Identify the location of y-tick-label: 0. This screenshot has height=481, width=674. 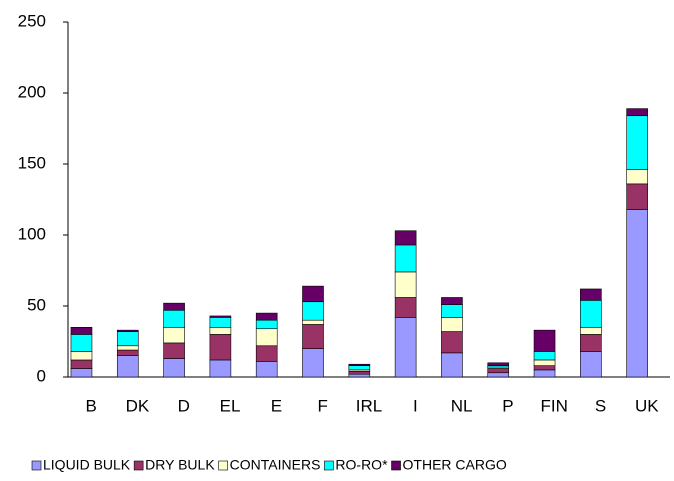
(41, 375).